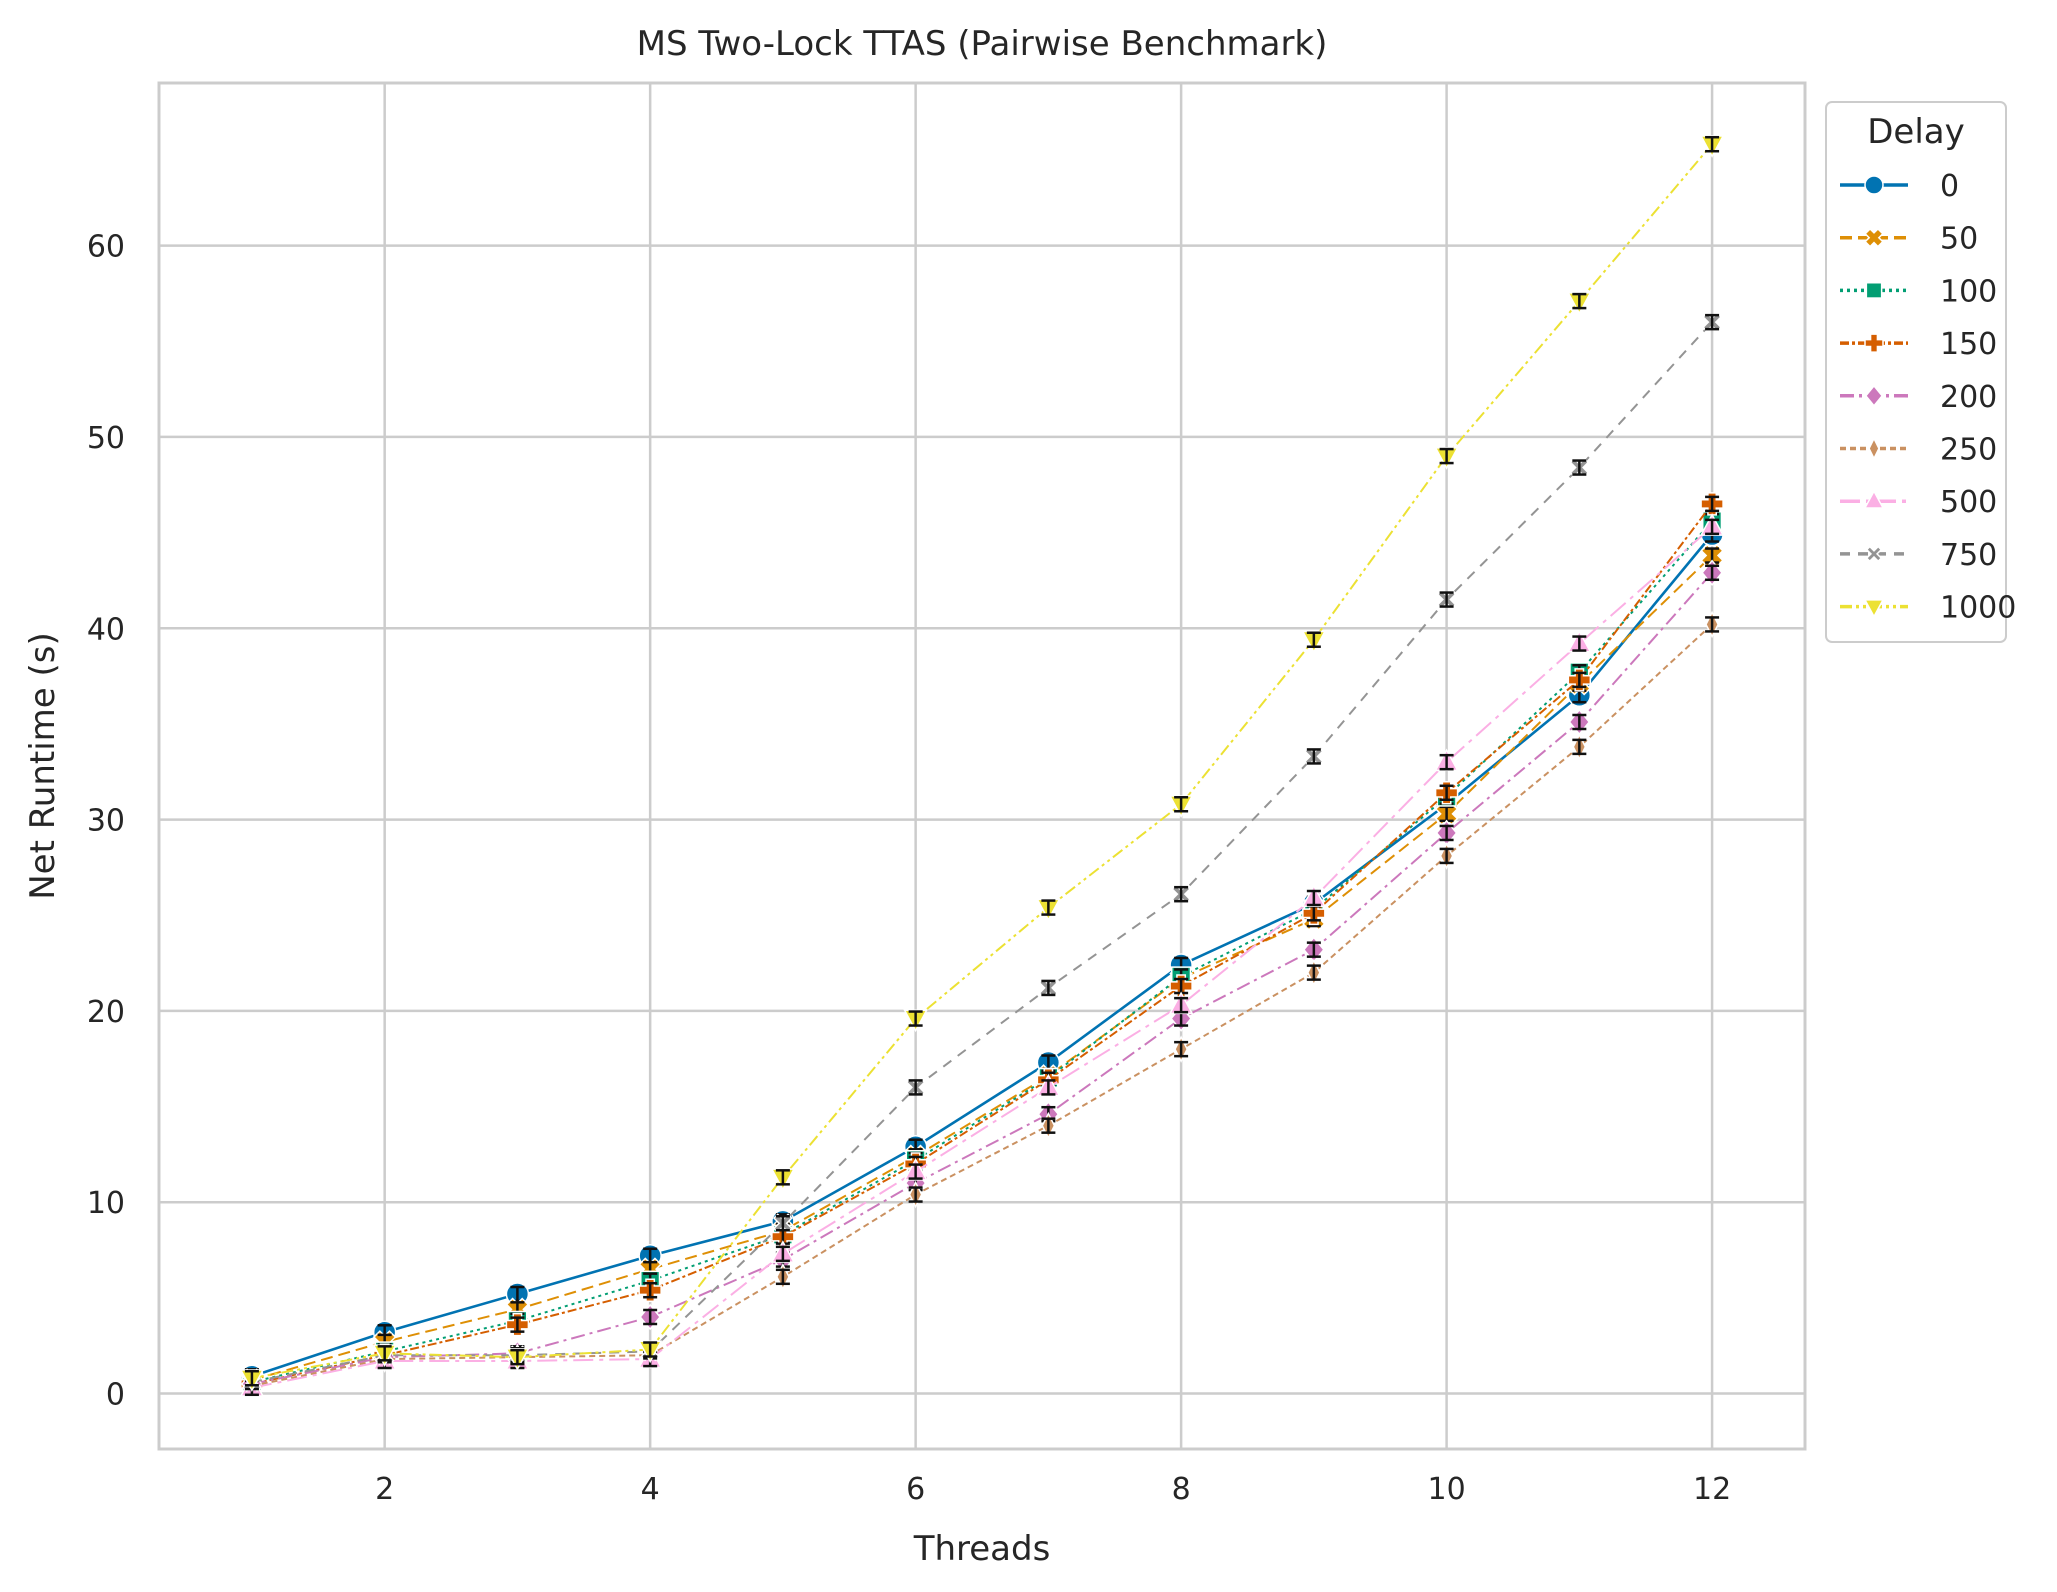 This screenshot has height=1592, width=2057. What do you see at coordinates (1909, 239) in the screenshot?
I see `legend-item-50: 50` at bounding box center [1909, 239].